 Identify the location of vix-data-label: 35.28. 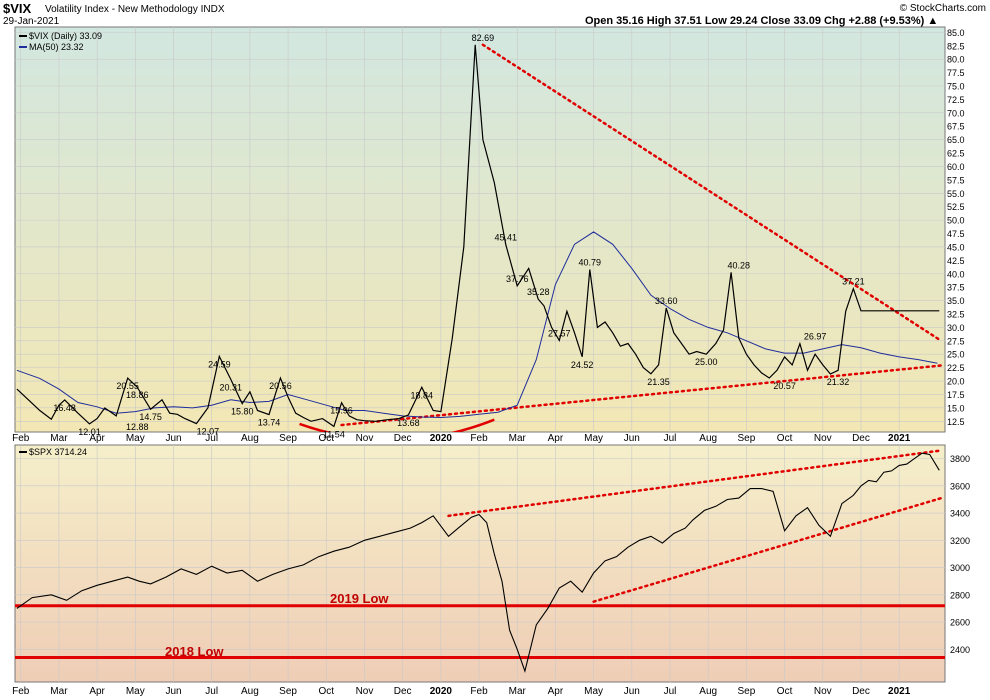
(538, 292).